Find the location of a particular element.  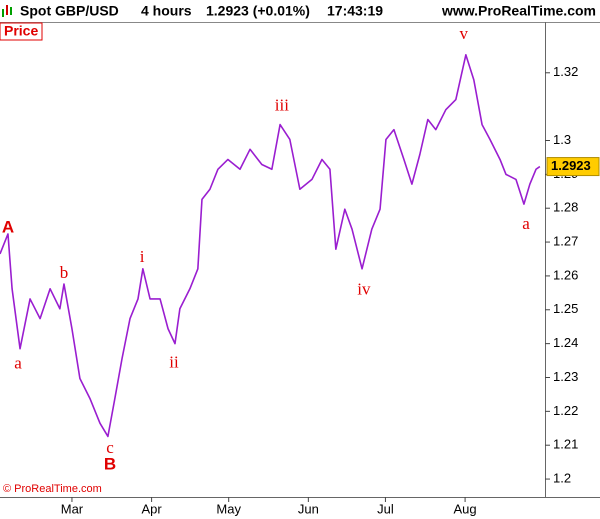

timeframe: 4 hours is located at coordinates (166, 11).